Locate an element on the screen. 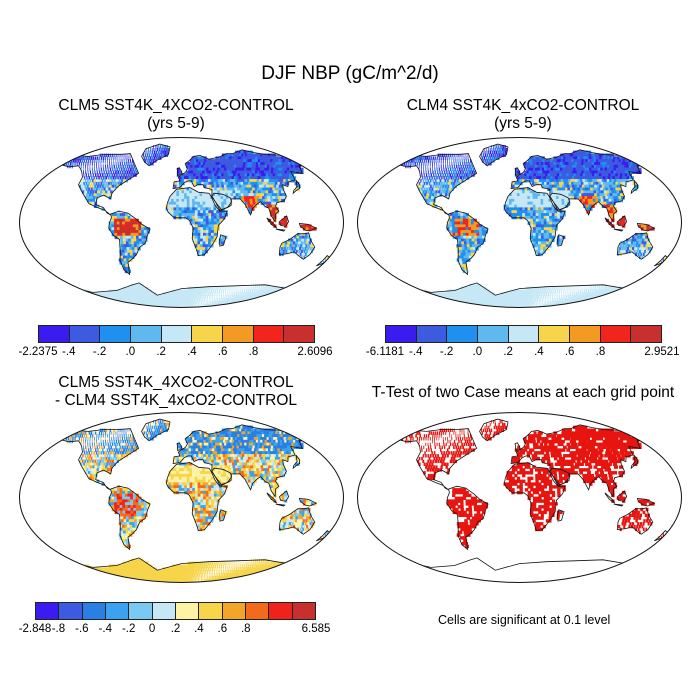 This screenshot has height=700, width=700. cb1-tick-label: .2 is located at coordinates (161, 352).